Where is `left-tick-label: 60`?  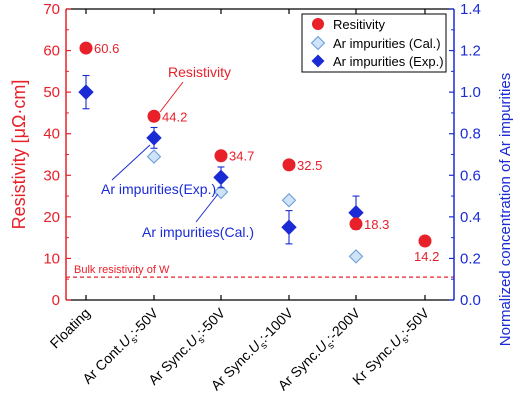
left-tick-label: 60 is located at coordinates (51, 51).